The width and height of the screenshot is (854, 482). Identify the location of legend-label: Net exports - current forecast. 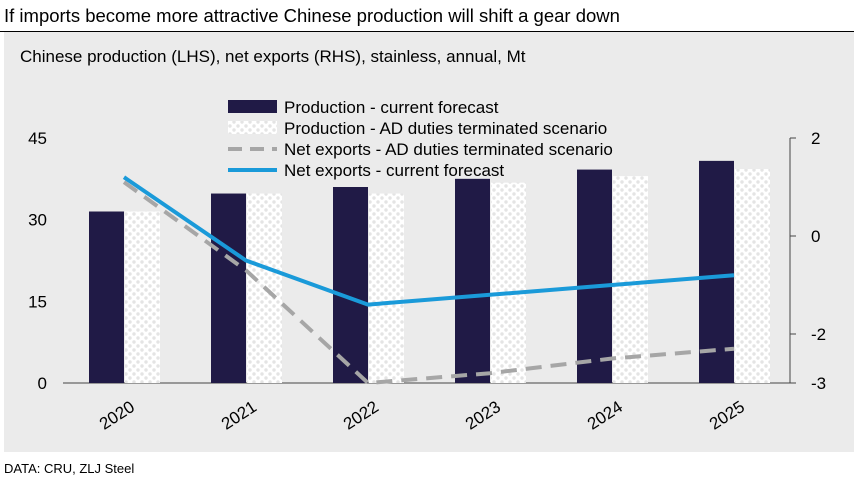
(394, 170).